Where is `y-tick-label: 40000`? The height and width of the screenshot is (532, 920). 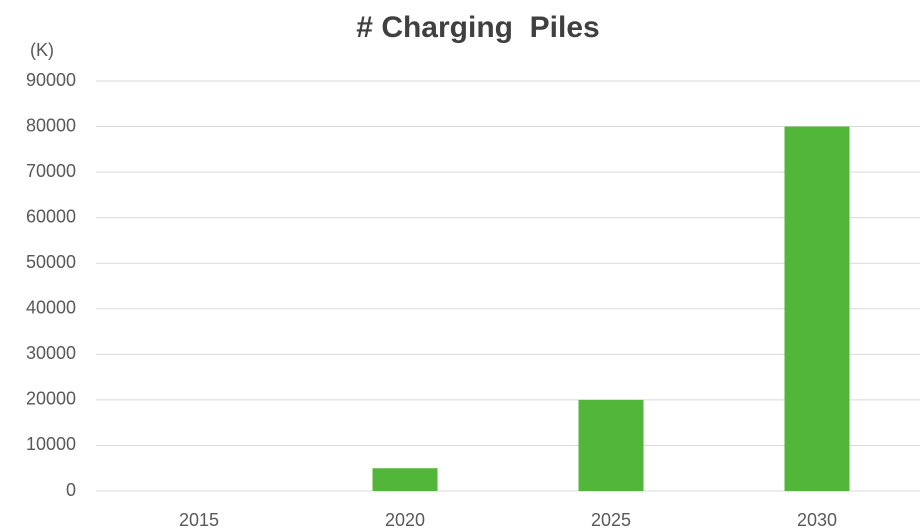 y-tick-label: 40000 is located at coordinates (51, 308).